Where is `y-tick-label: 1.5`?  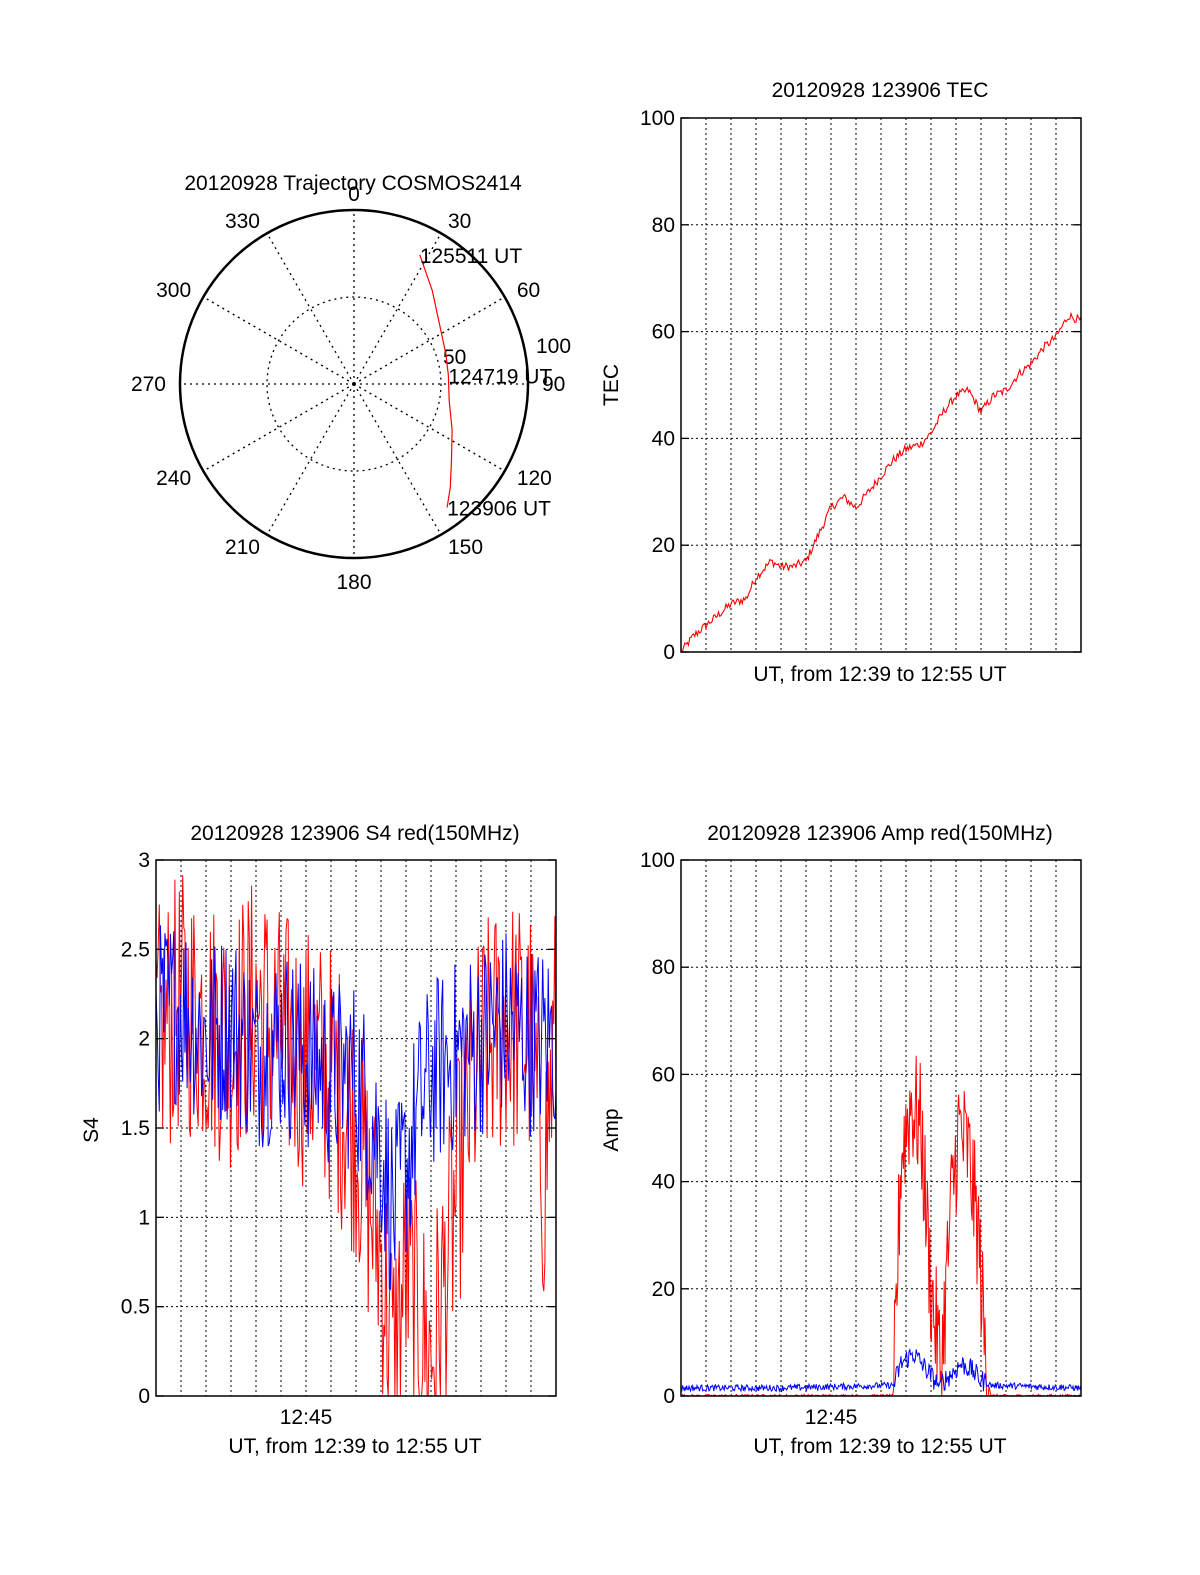
y-tick-label: 1.5 is located at coordinates (135, 1128).